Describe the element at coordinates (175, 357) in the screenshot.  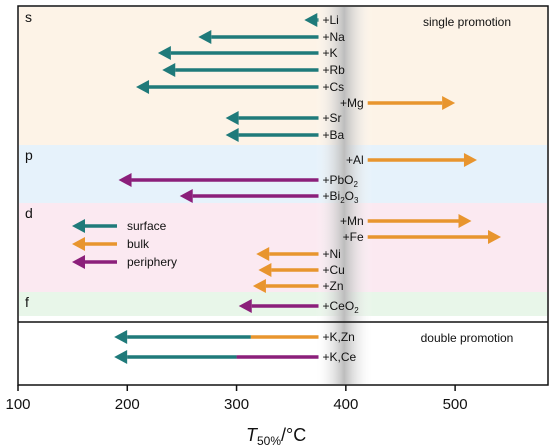
I see `arrow-kce-seg1` at that location.